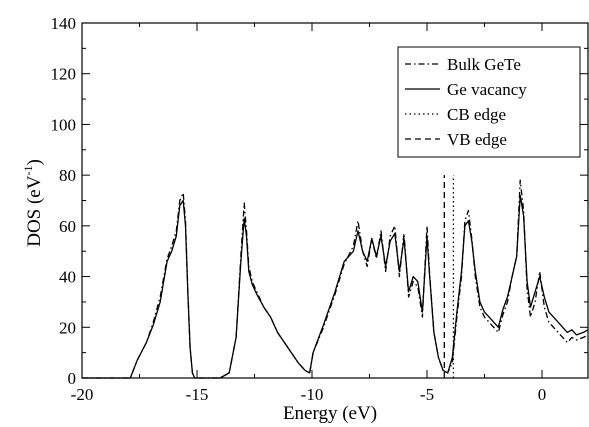  I want to click on y-tick-label: 40, so click(67, 277).